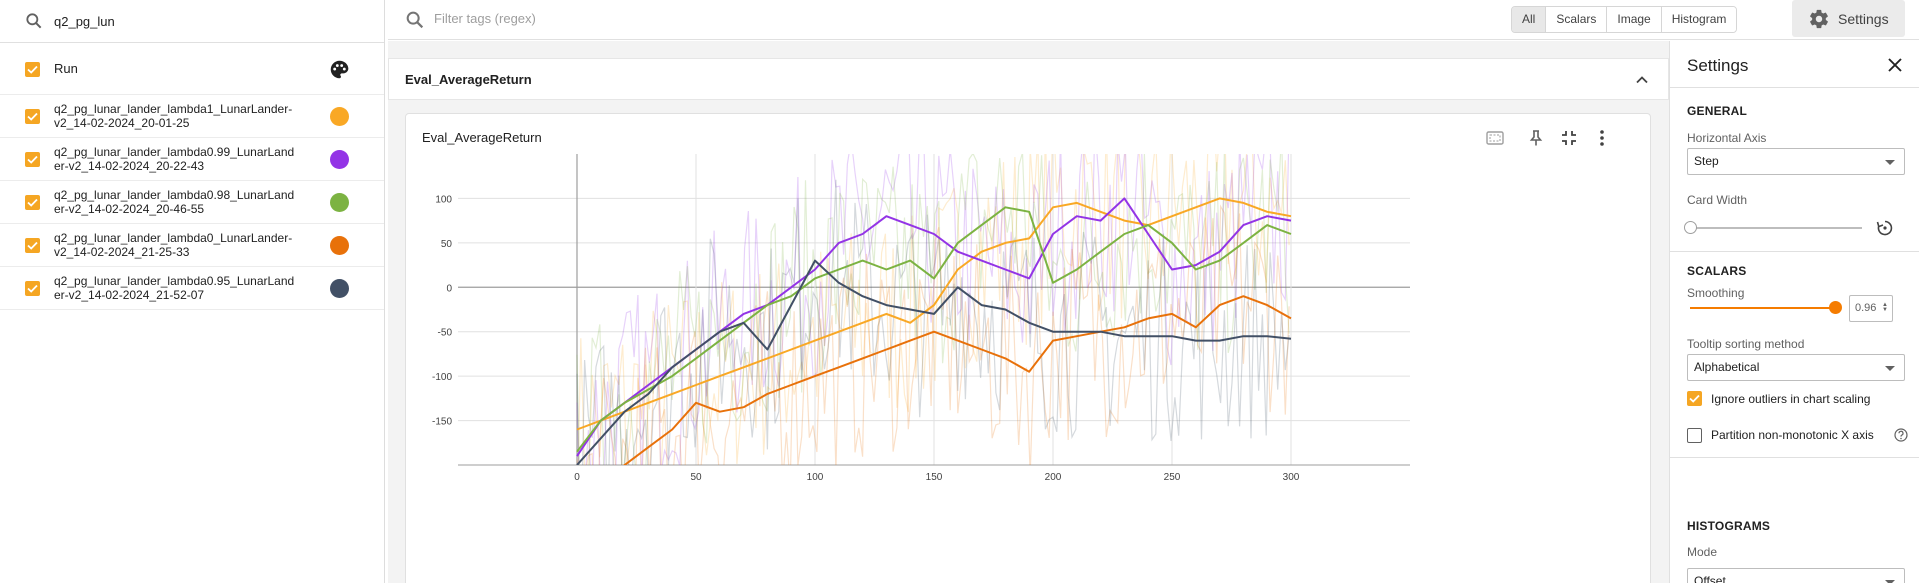 The image size is (1919, 583). I want to click on search-icon, so click(34, 21).